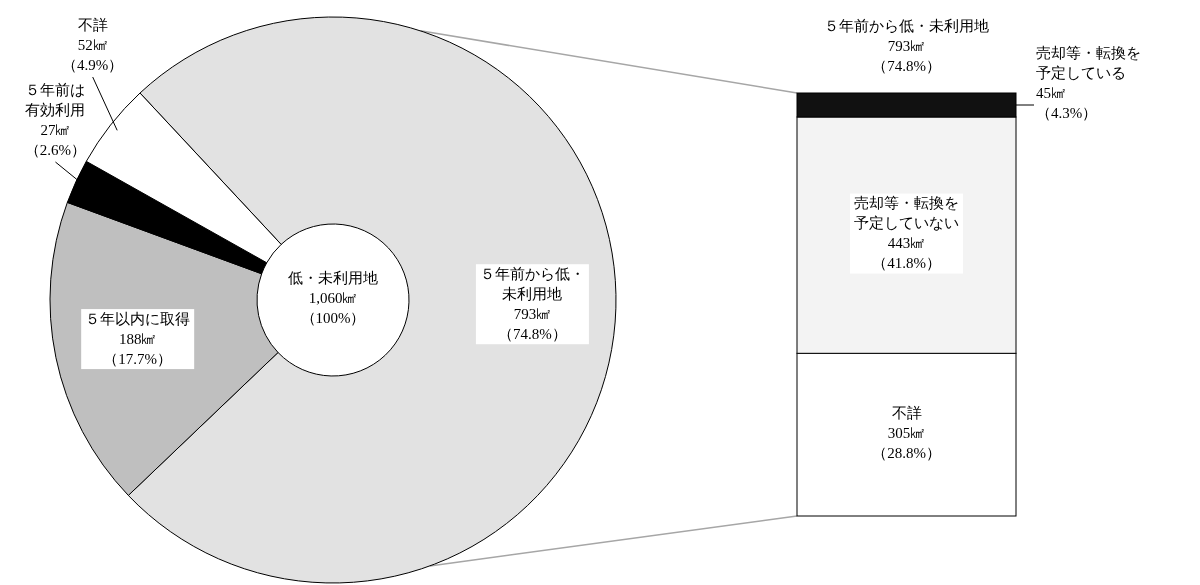 This screenshot has height=585, width=1200. I want to click on series-label: 売却等・転換を予定している, so click(1088, 63).